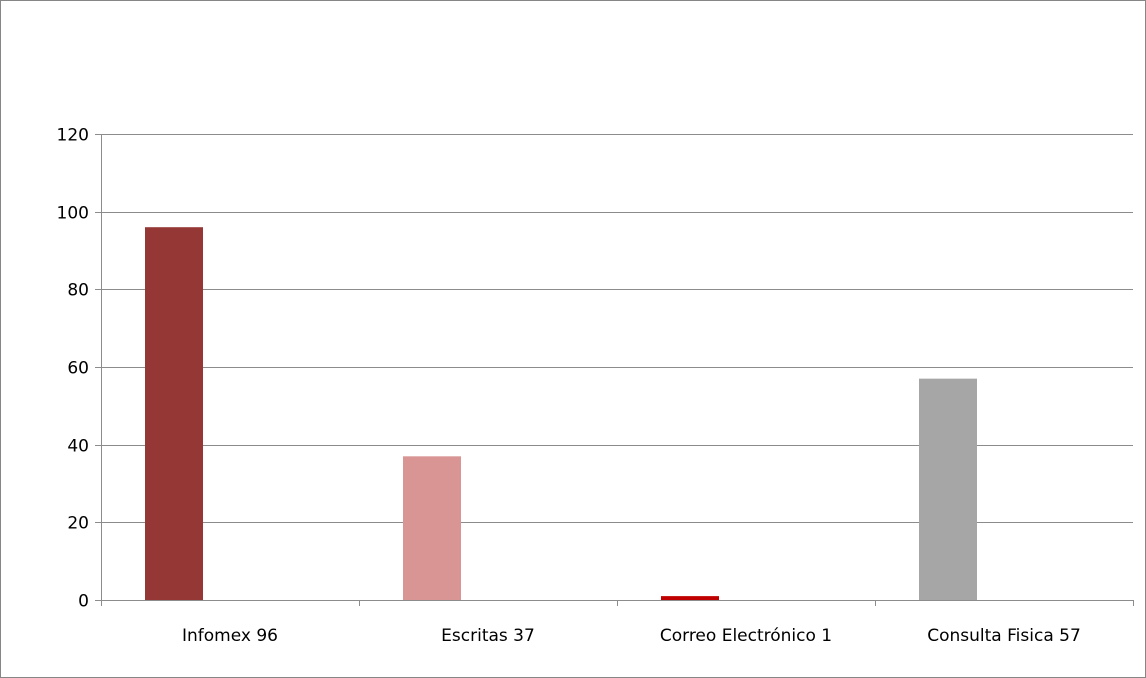 This screenshot has height=678, width=1146. I want to click on y-tick-label: 40, so click(78, 447).